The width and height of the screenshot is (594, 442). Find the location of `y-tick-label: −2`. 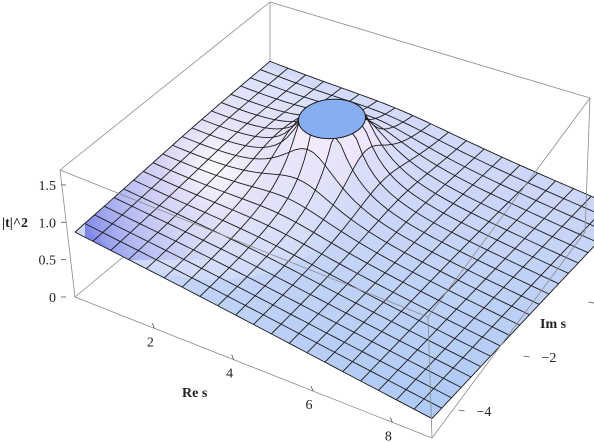

y-tick-label: −2 is located at coordinates (549, 358).